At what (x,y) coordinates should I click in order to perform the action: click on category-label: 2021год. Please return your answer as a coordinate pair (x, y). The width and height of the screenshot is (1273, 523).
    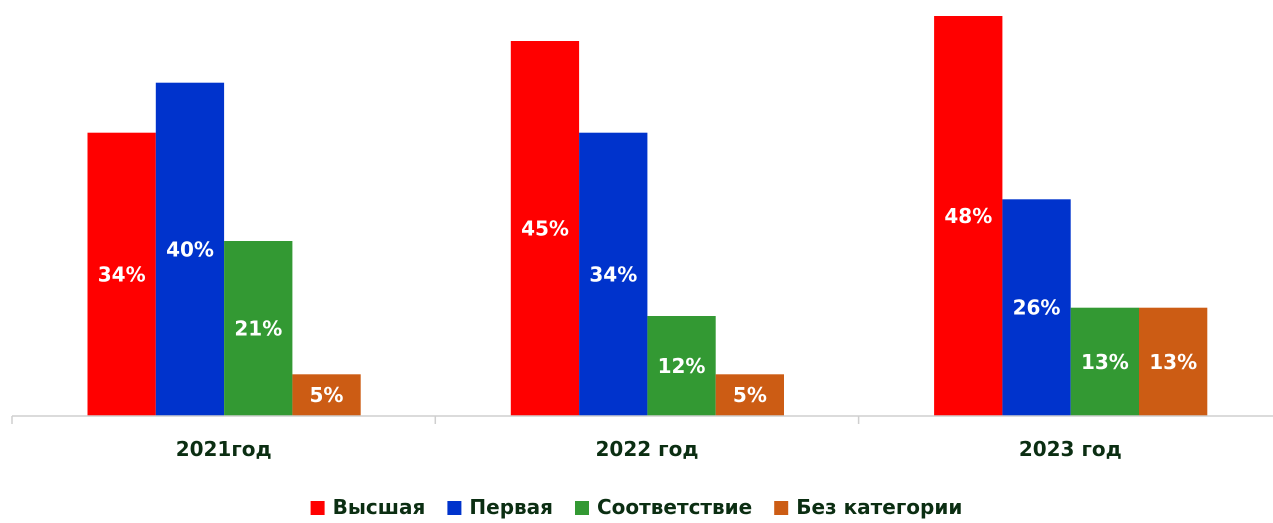
    Looking at the image, I should click on (224, 449).